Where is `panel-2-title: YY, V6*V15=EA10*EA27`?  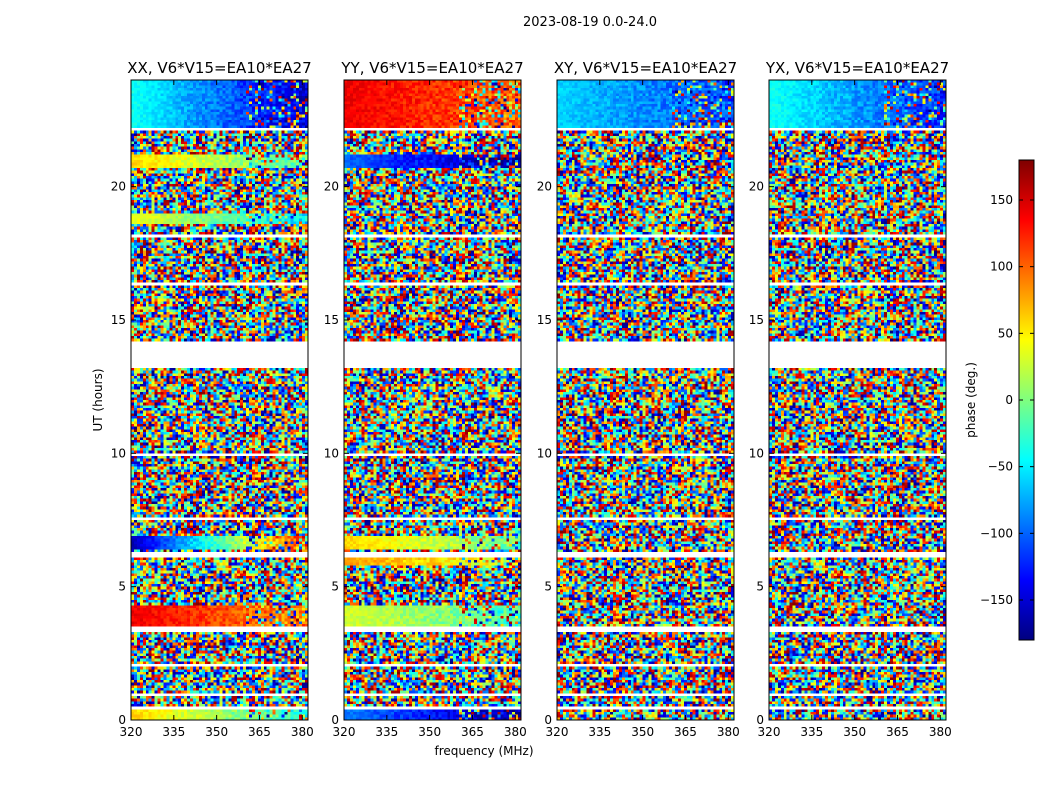
panel-2-title: YY, V6*V15=EA10*EA27 is located at coordinates (431, 68).